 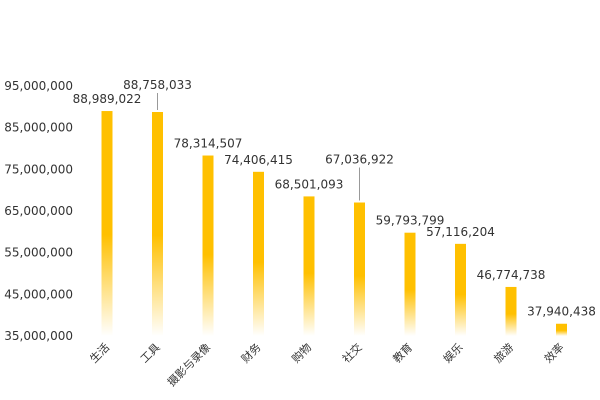 I want to click on data-label: 88,989,022, so click(x=107, y=99).